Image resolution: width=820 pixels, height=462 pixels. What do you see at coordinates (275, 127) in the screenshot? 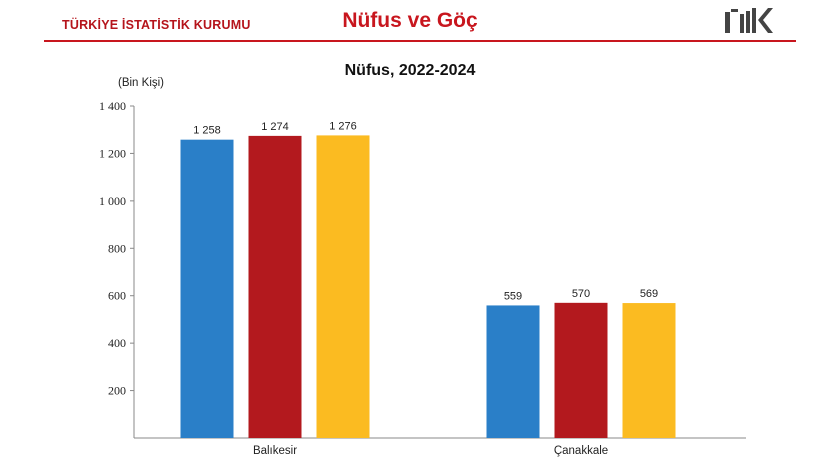
I see `data-label: 1 274` at bounding box center [275, 127].